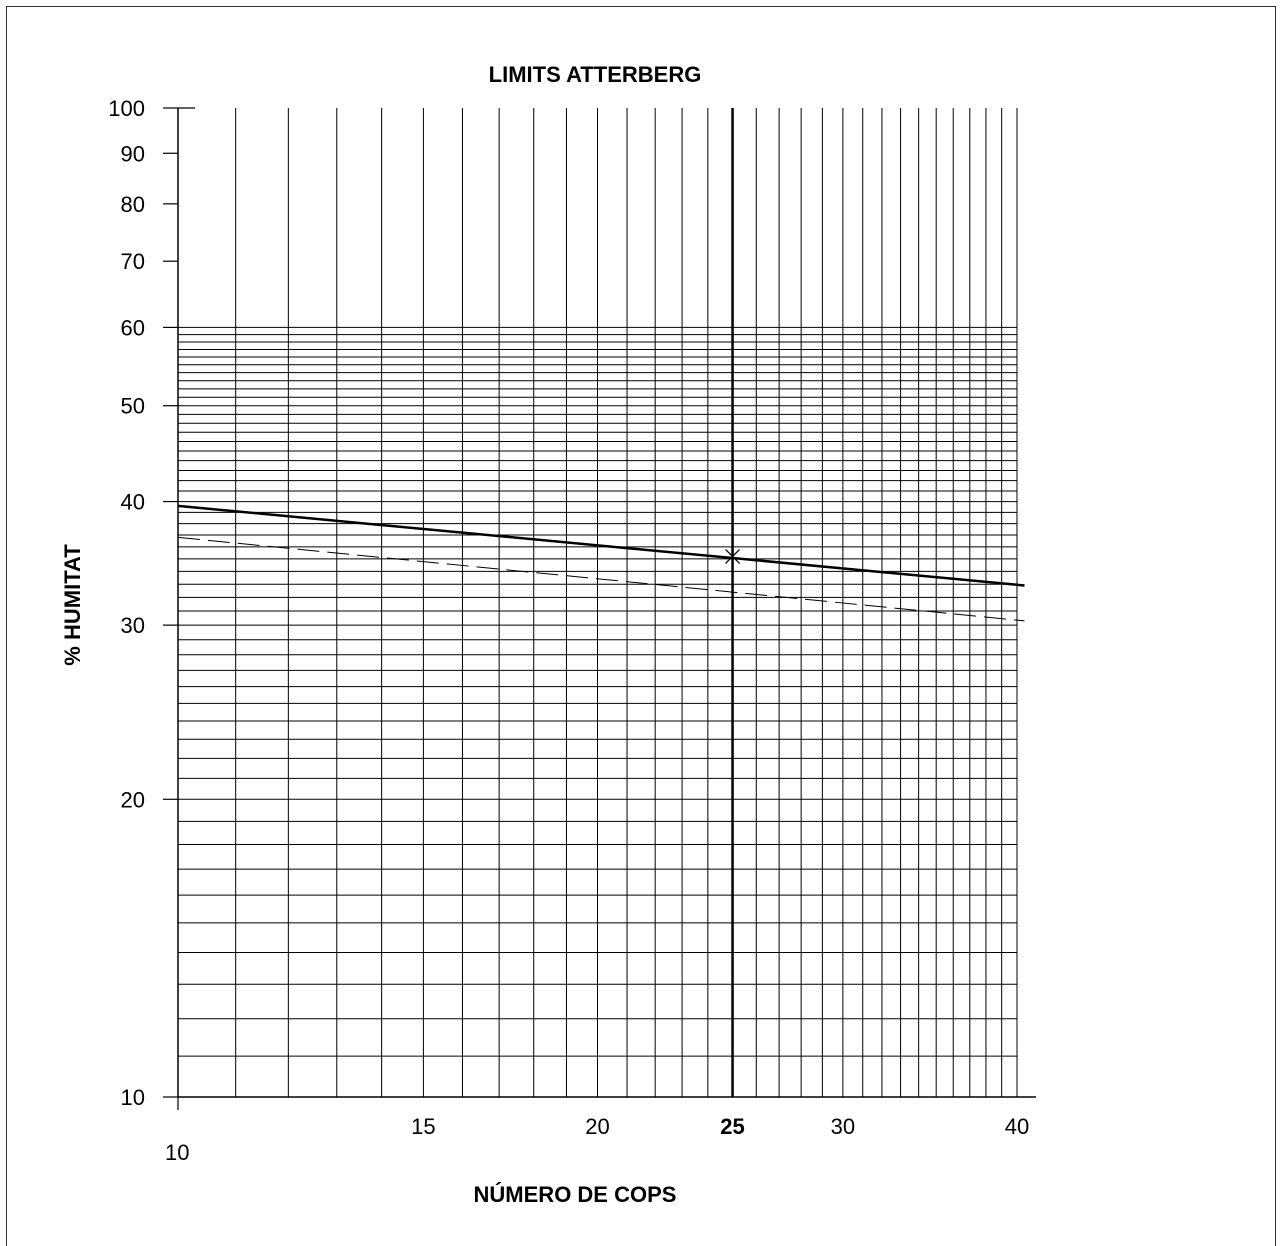 This screenshot has width=1284, height=1246. I want to click on chart-title: LIMITS ATTERBERG, so click(595, 74).